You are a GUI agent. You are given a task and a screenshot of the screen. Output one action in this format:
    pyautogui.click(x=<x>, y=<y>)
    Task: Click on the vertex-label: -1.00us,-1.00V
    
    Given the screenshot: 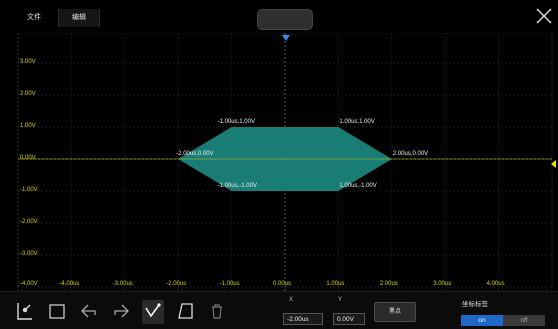 What is the action you would take?
    pyautogui.click(x=237, y=186)
    